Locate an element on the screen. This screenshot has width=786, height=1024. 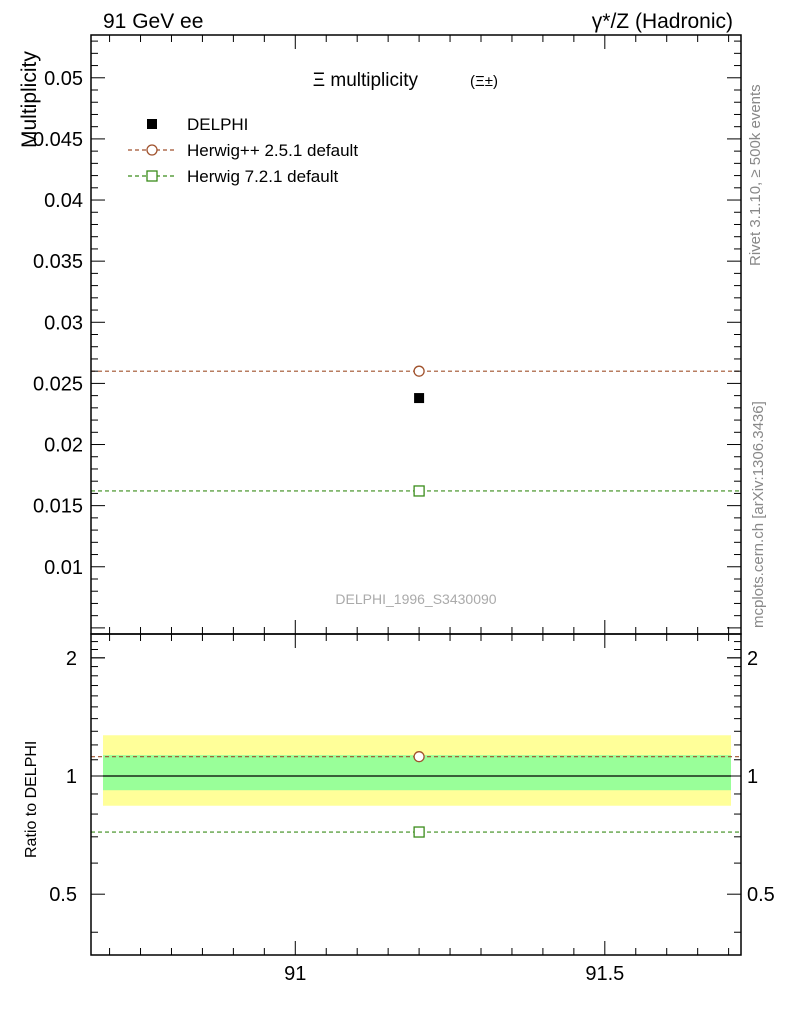
main-ytick-label: 0.03 is located at coordinates (63, 323).